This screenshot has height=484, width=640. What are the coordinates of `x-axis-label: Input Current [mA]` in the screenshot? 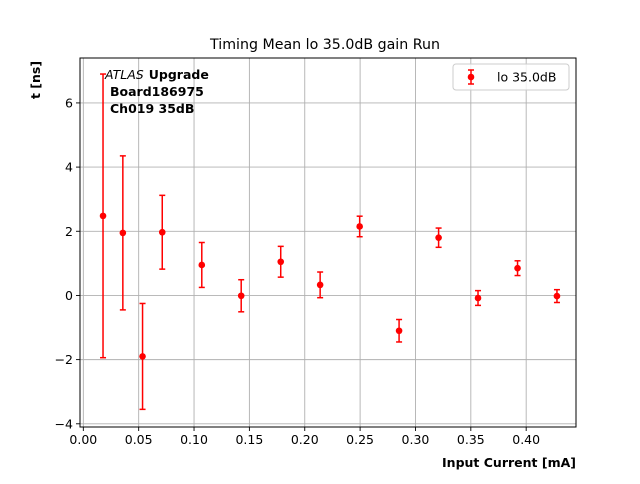 It's located at (509, 462).